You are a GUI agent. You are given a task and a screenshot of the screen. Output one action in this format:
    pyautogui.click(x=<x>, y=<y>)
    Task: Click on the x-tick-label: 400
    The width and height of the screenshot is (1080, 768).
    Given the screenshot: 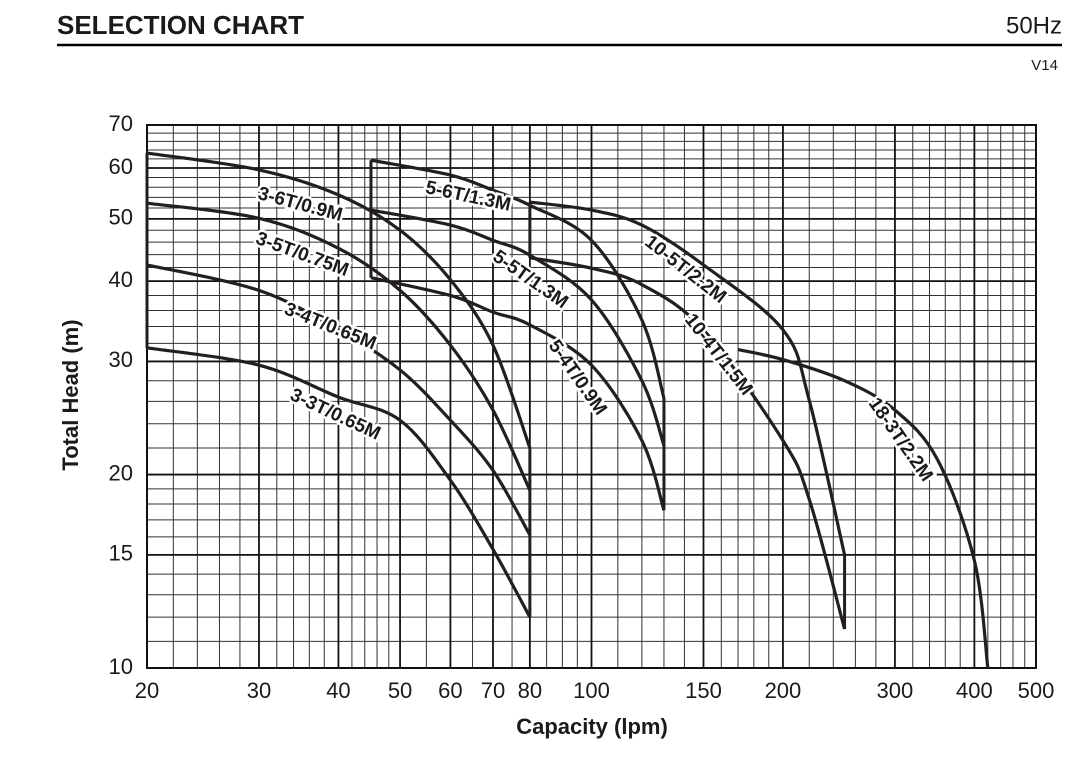 What is the action you would take?
    pyautogui.click(x=974, y=690)
    